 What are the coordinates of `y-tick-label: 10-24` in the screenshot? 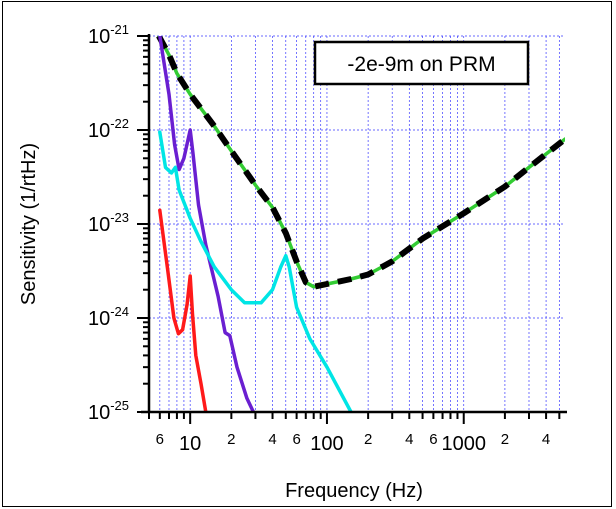 It's located at (108, 317).